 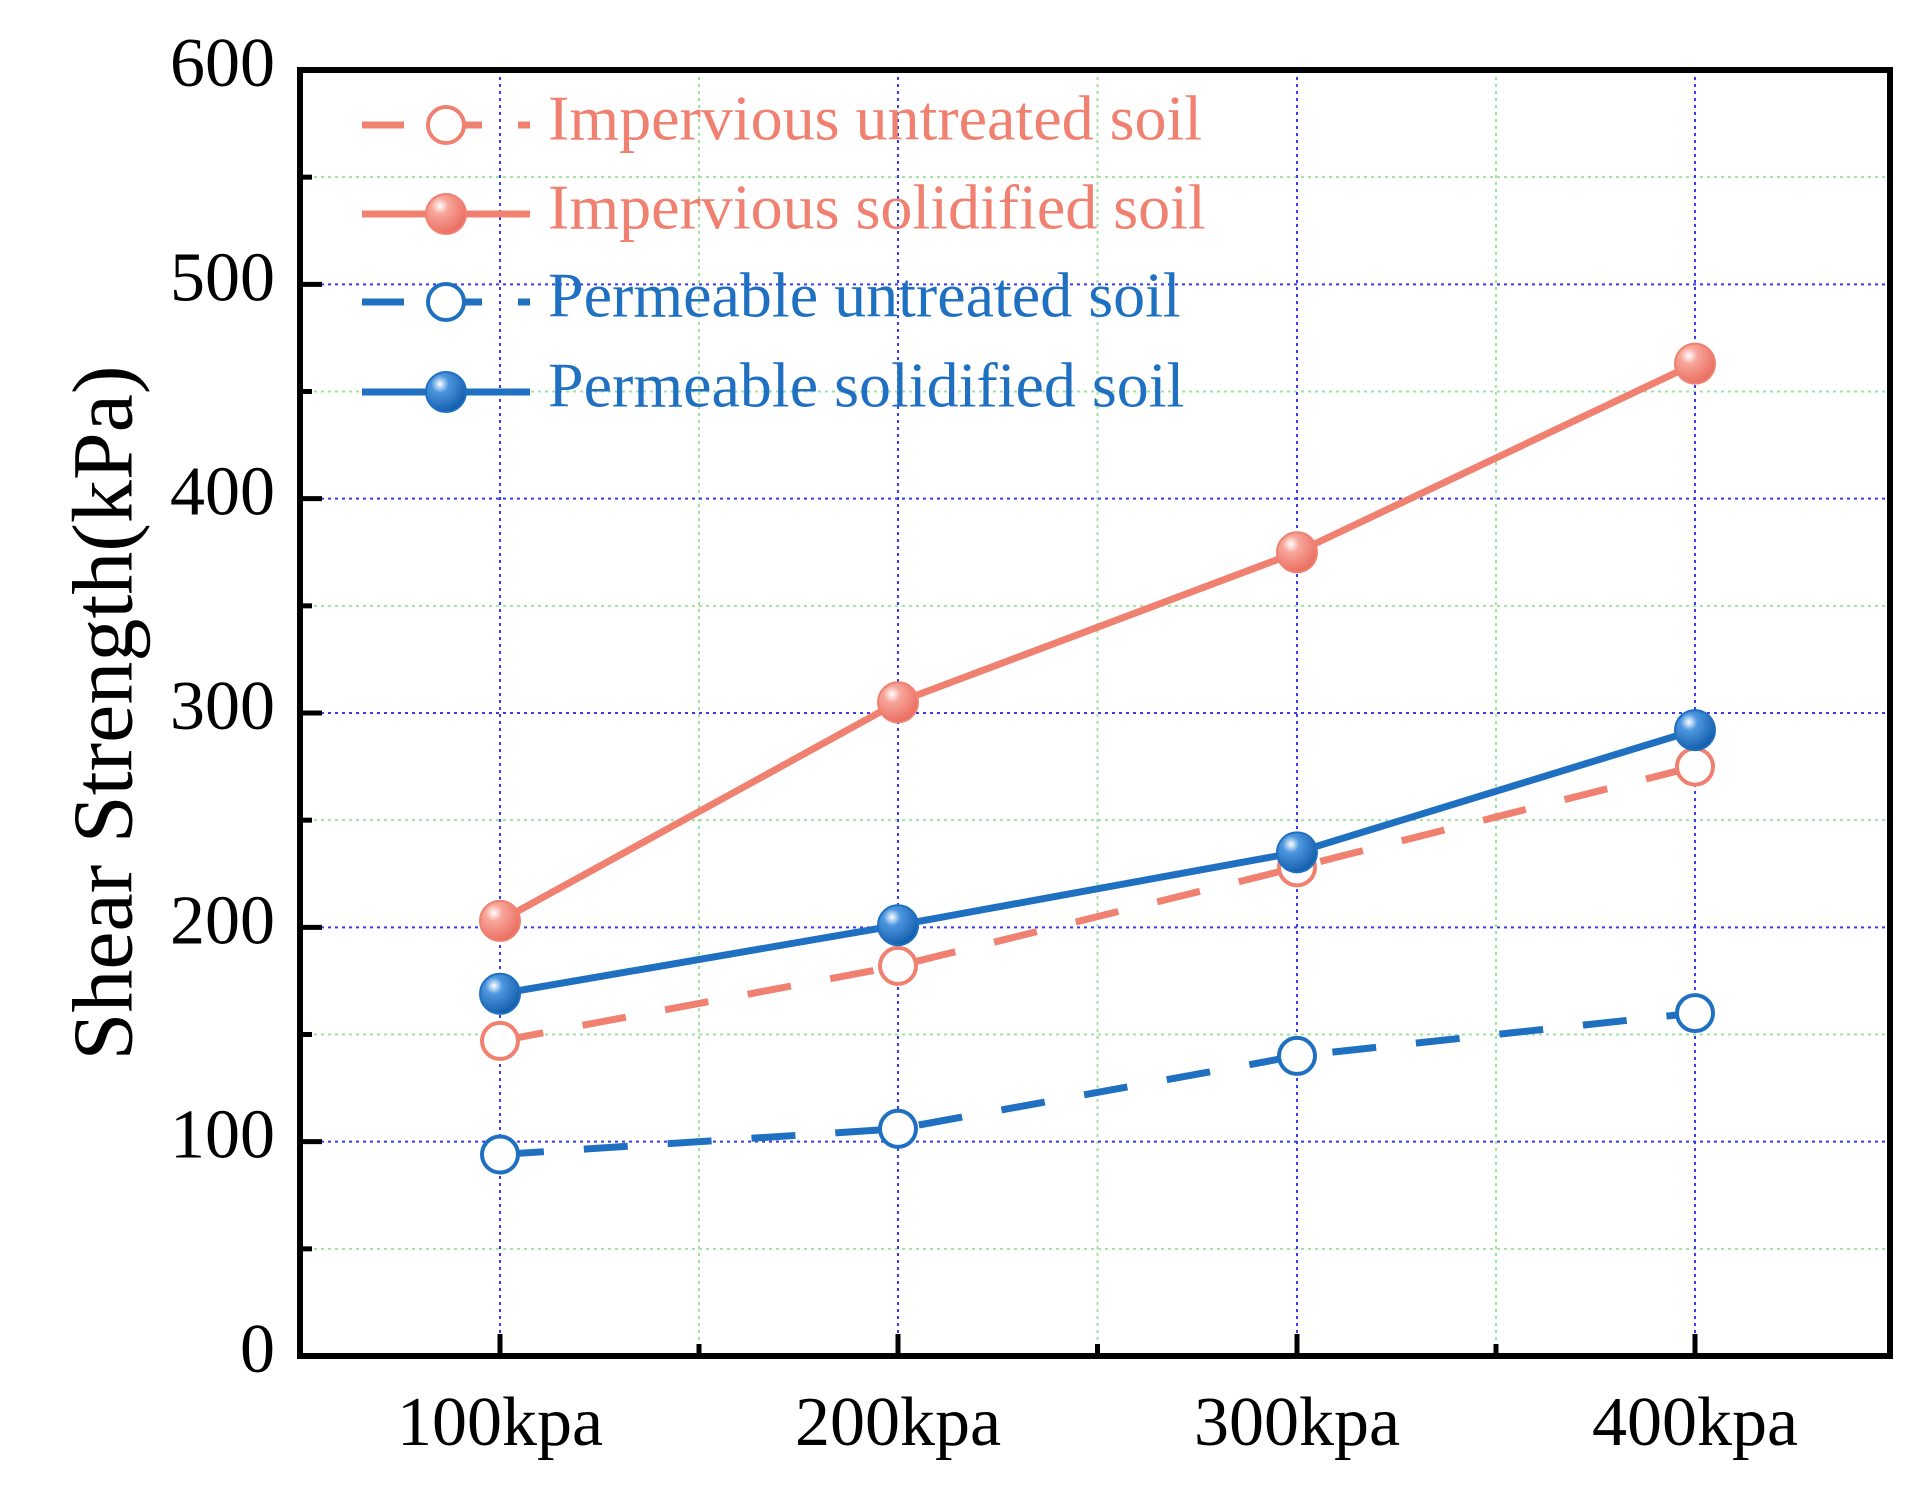 What do you see at coordinates (222, 63) in the screenshot?
I see `y-tick-label: 600` at bounding box center [222, 63].